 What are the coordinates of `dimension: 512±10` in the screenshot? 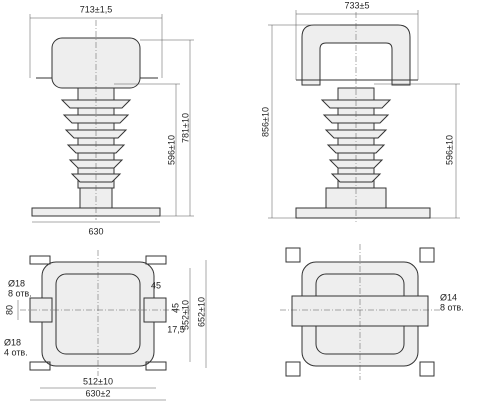 It's located at (98, 381).